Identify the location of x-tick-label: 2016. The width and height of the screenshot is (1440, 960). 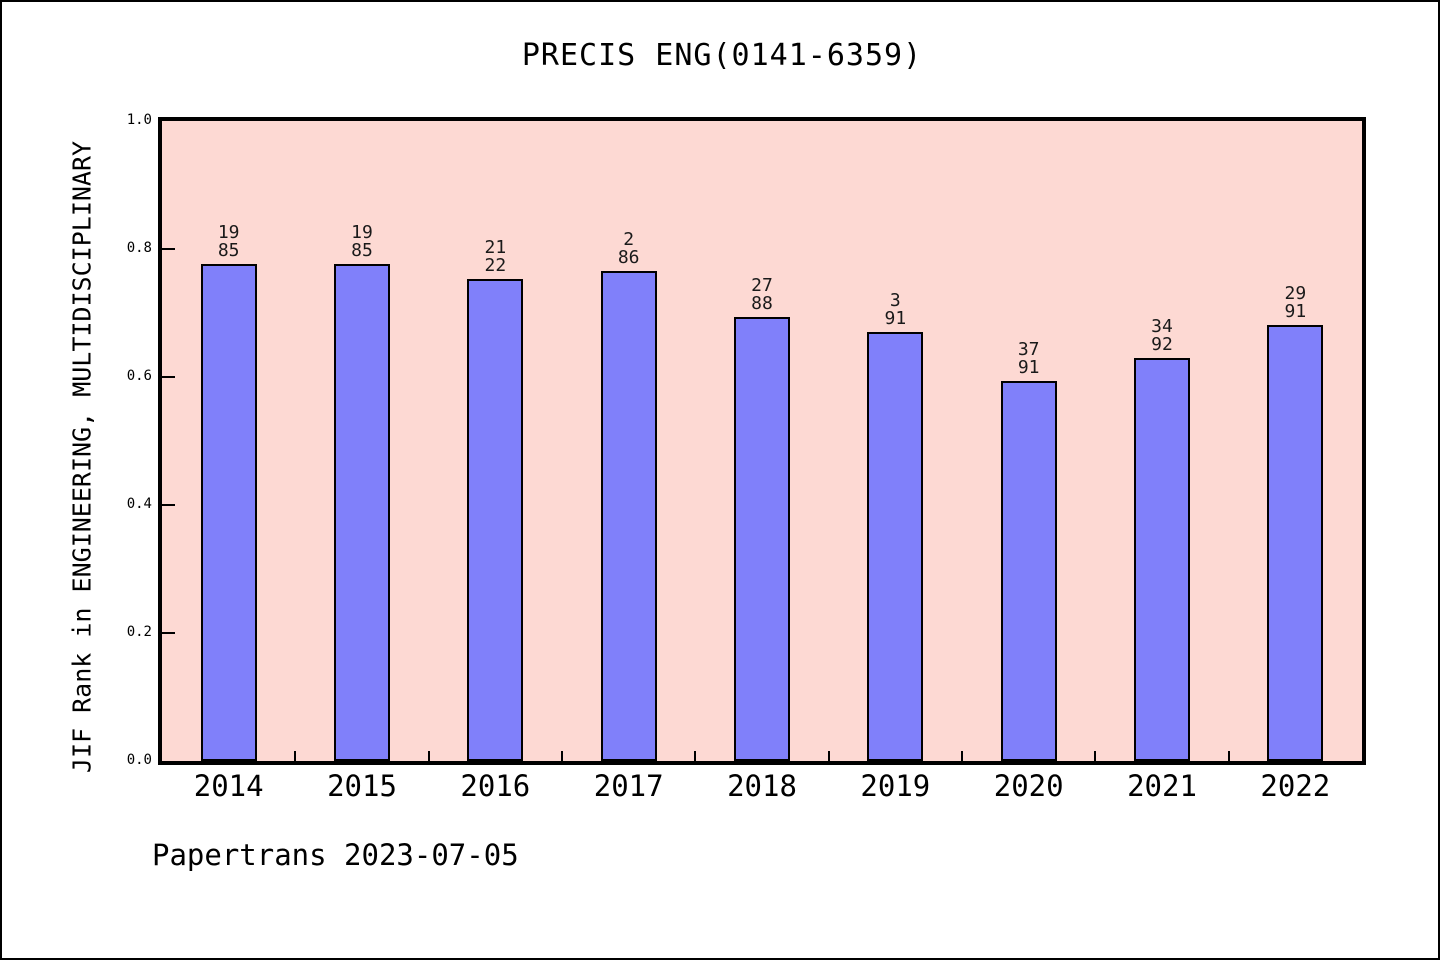
(495, 786).